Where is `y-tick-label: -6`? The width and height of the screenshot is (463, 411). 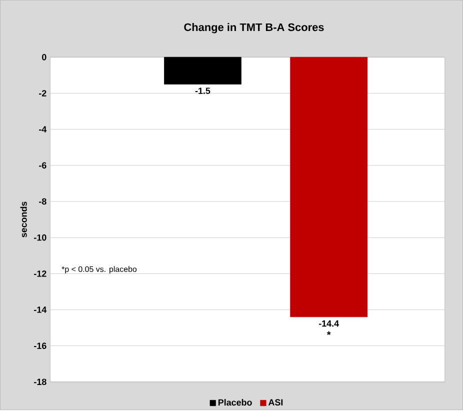
y-tick-label: -6 is located at coordinates (42, 165).